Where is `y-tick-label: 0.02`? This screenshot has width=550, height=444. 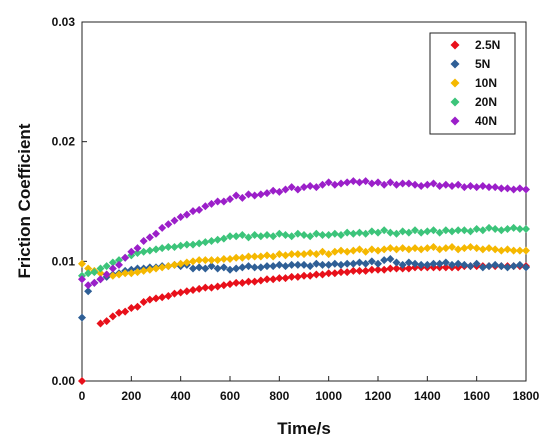 y-tick-label: 0.02 is located at coordinates (64, 142).